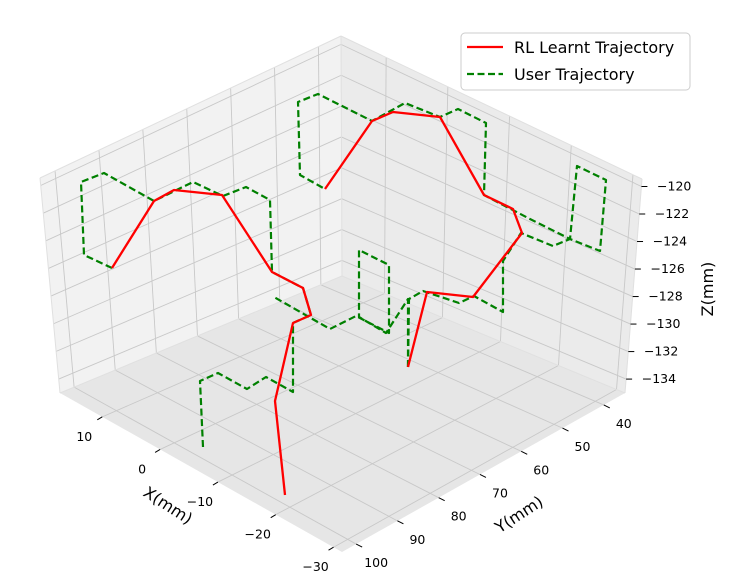 This screenshot has width=733, height=585. I want to click on z-axis-label: Z(mm), so click(707, 289).